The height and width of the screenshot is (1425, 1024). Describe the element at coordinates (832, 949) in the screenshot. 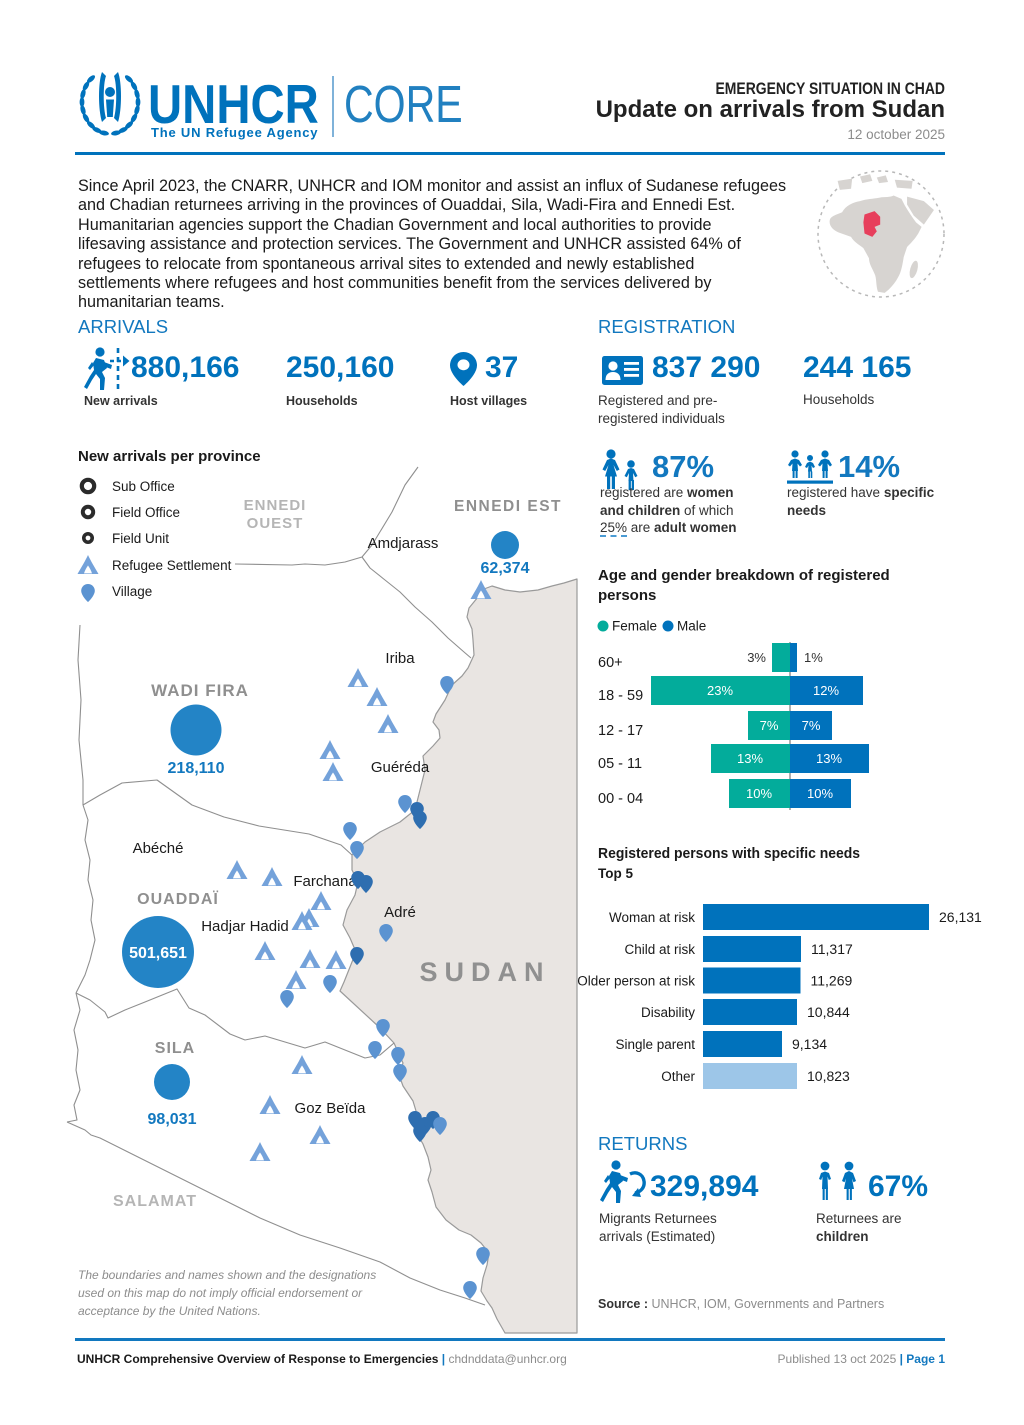

I see `svg-text: 11,317` at that location.